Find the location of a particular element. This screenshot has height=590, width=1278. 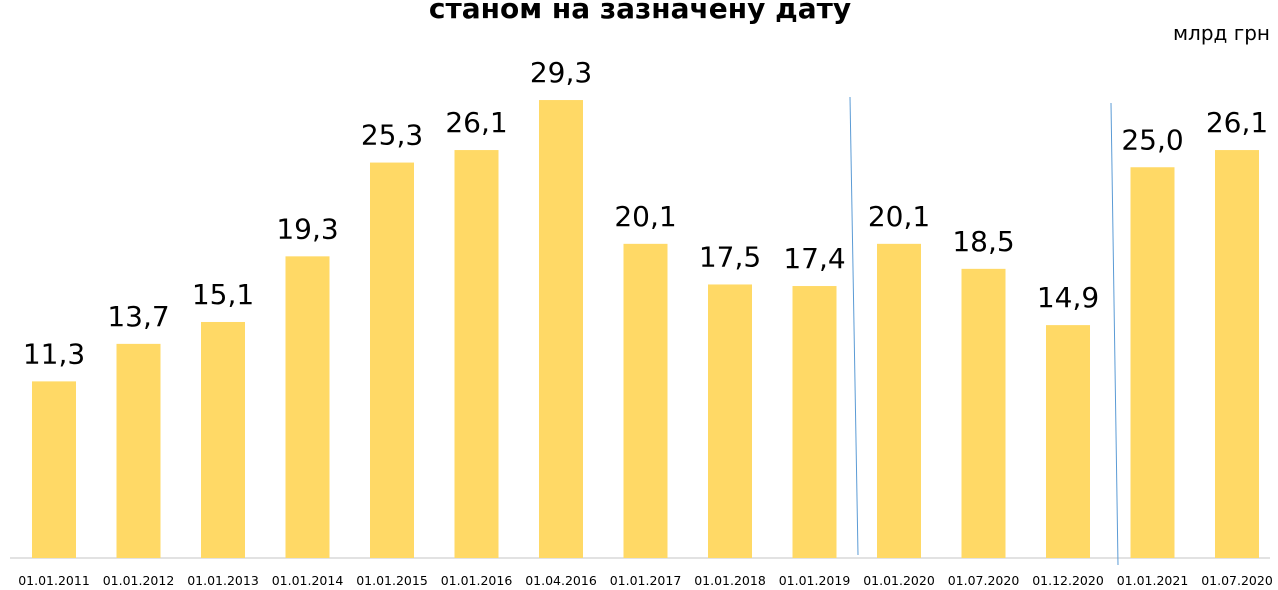

data-label: 11,3 is located at coordinates (54, 353).